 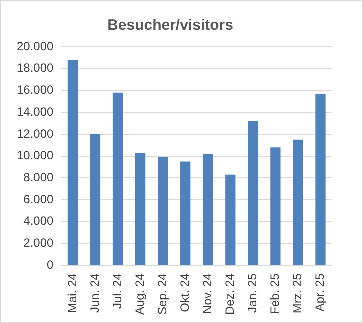 I want to click on x-tick-label: Nov. 24, so click(x=207, y=293).